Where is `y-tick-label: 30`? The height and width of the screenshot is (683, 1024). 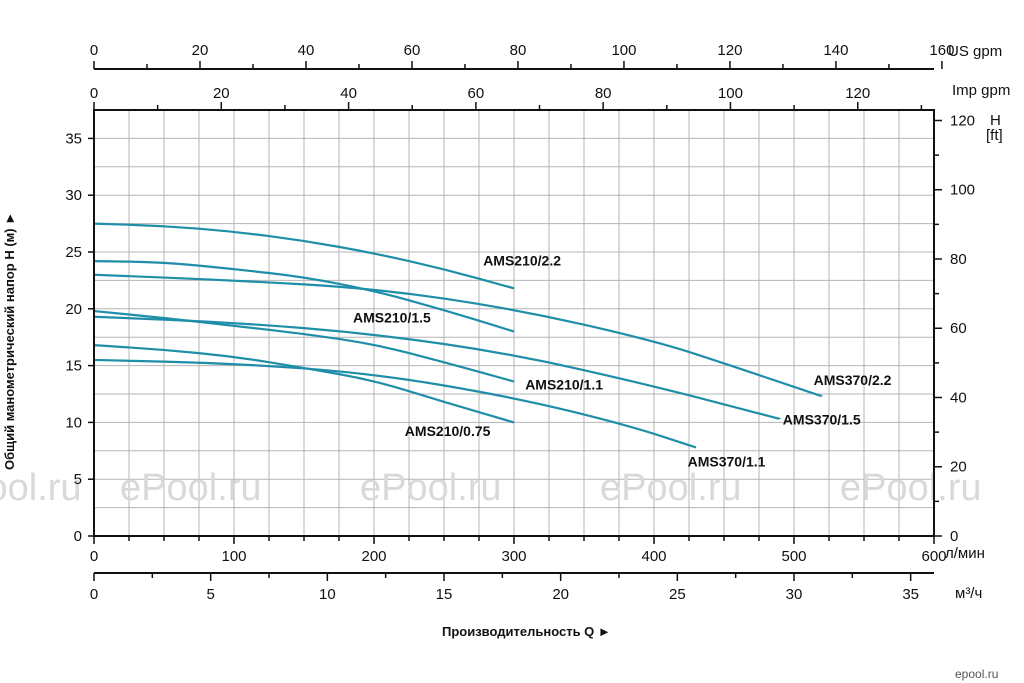
y-tick-label: 30 is located at coordinates (73, 195).